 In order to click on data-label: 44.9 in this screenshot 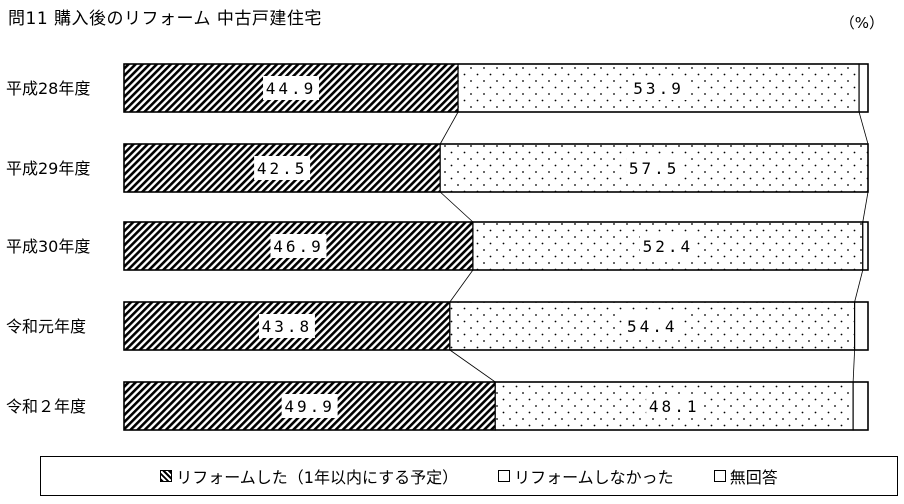, I will do `click(291, 88)`.